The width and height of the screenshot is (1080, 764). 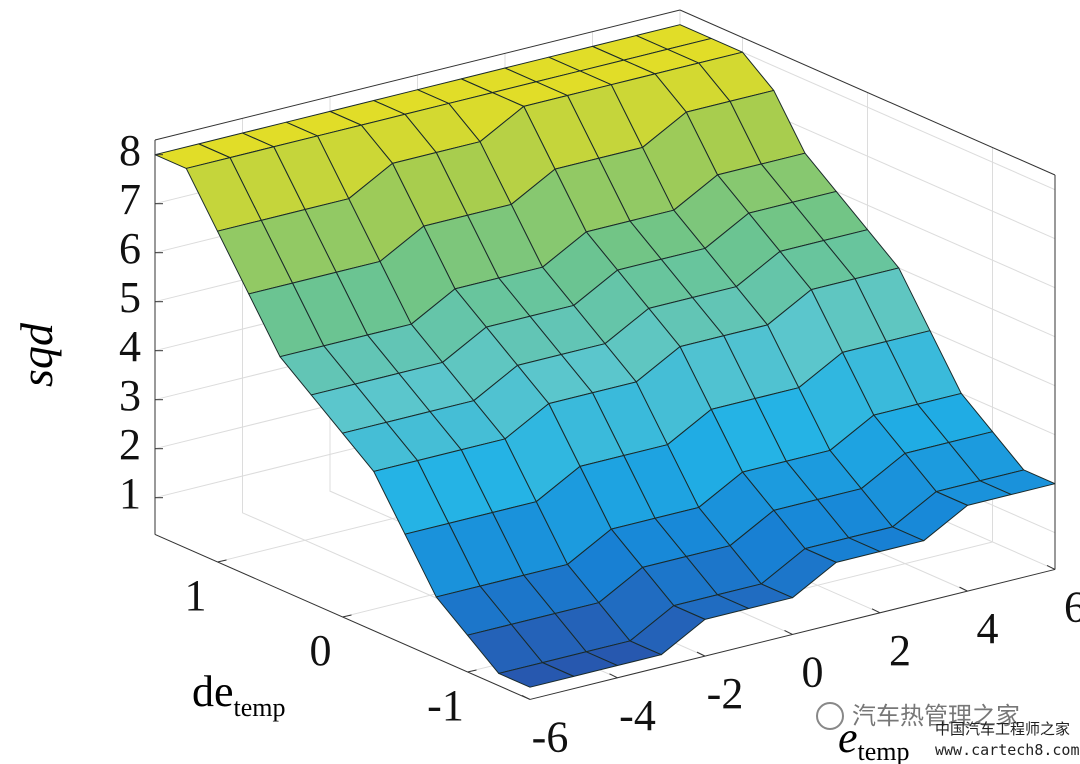 I want to click on x-tick-label: -4, so click(x=637, y=715).